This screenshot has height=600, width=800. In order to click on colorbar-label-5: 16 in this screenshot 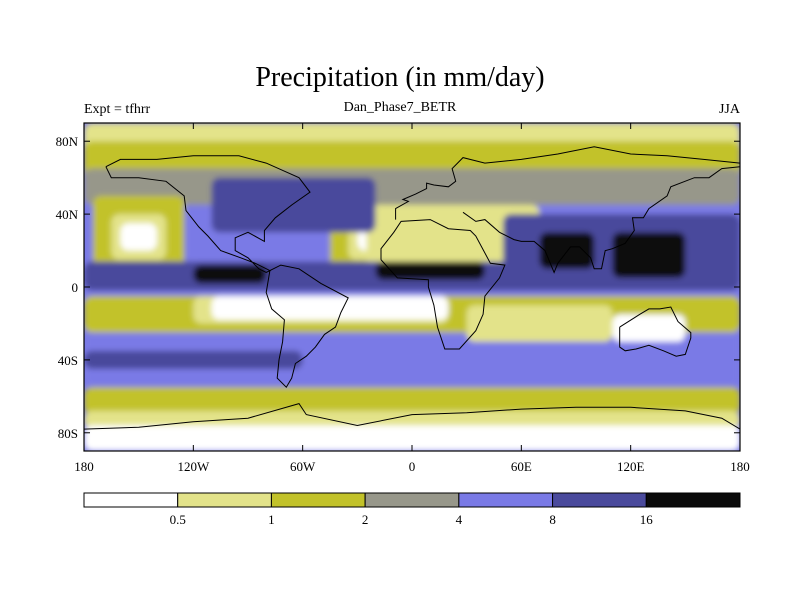, I will do `click(647, 519)`.